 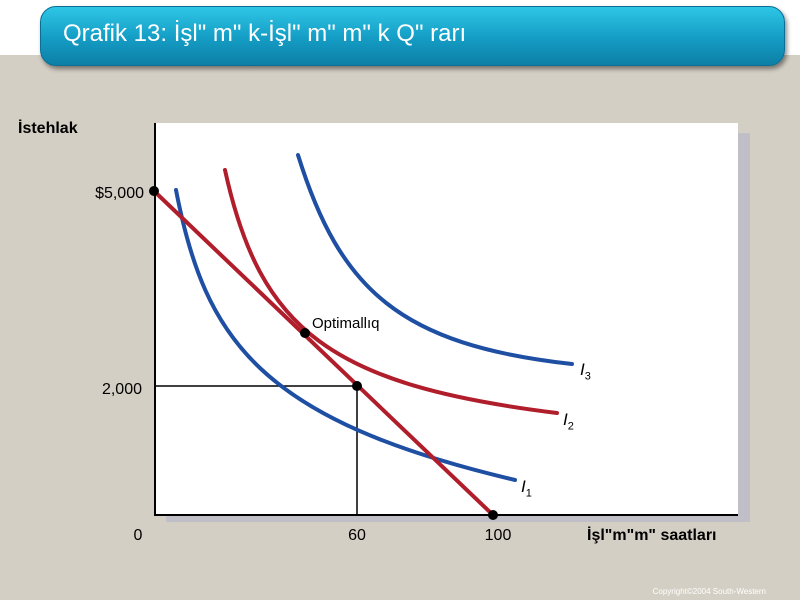 What do you see at coordinates (357, 535) in the screenshot?
I see `x-tick-60: 60` at bounding box center [357, 535].